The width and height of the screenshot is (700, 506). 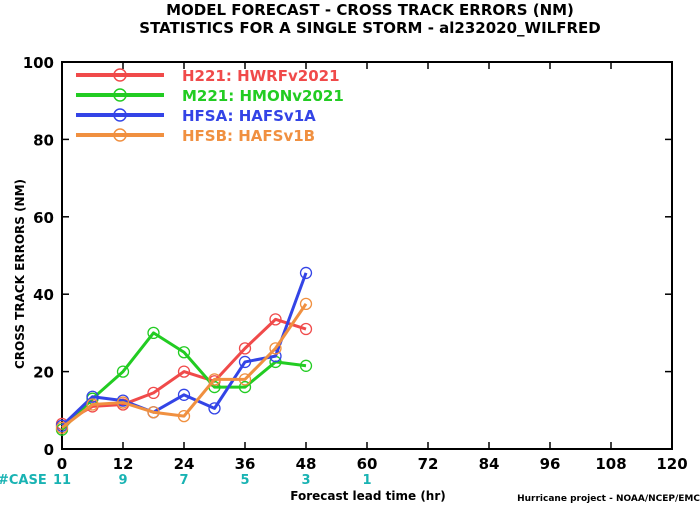 I want to click on x-axis-label: Forecast lead time (hr), so click(x=368, y=496).